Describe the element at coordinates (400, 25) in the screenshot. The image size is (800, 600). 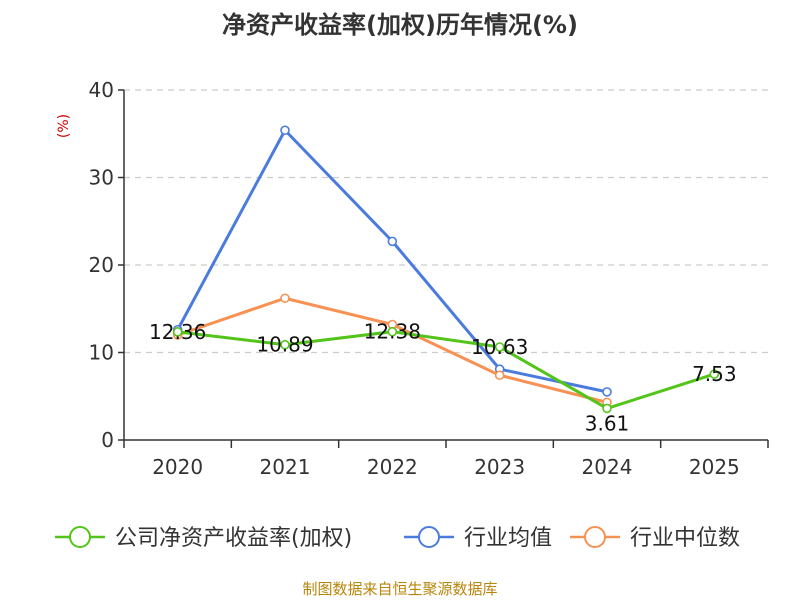
I see `chart-title: 净资产收益率(加权)历年情况(%)` at that location.